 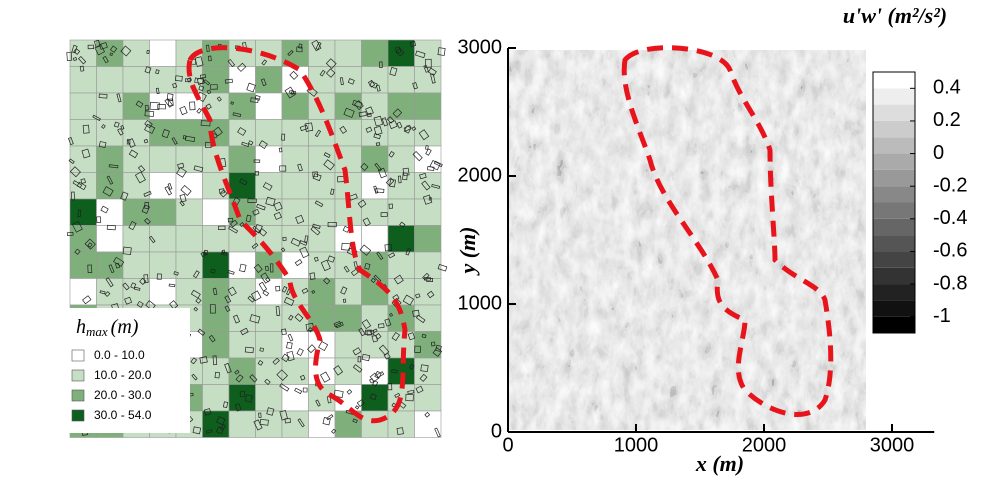 I want to click on legend-title-main: h, so click(x=81, y=327).